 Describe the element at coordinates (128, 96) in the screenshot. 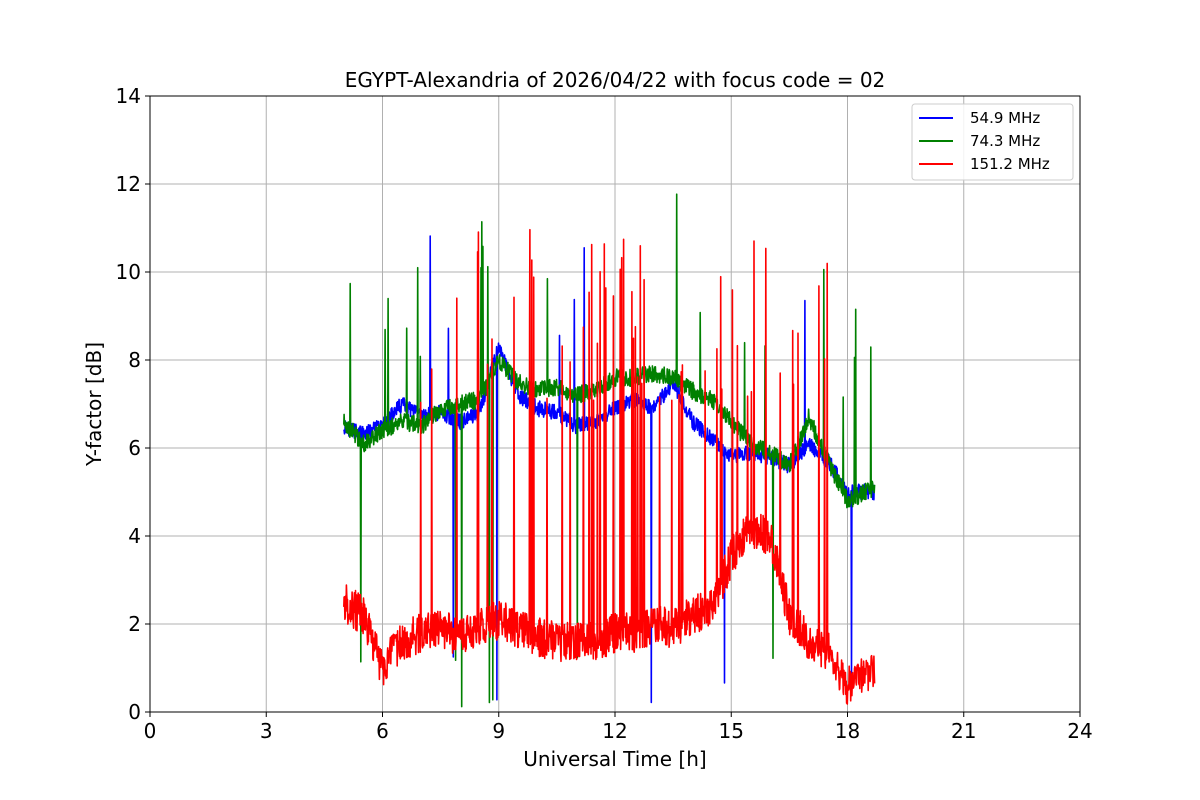

I see `y-tick-label: 14` at that location.